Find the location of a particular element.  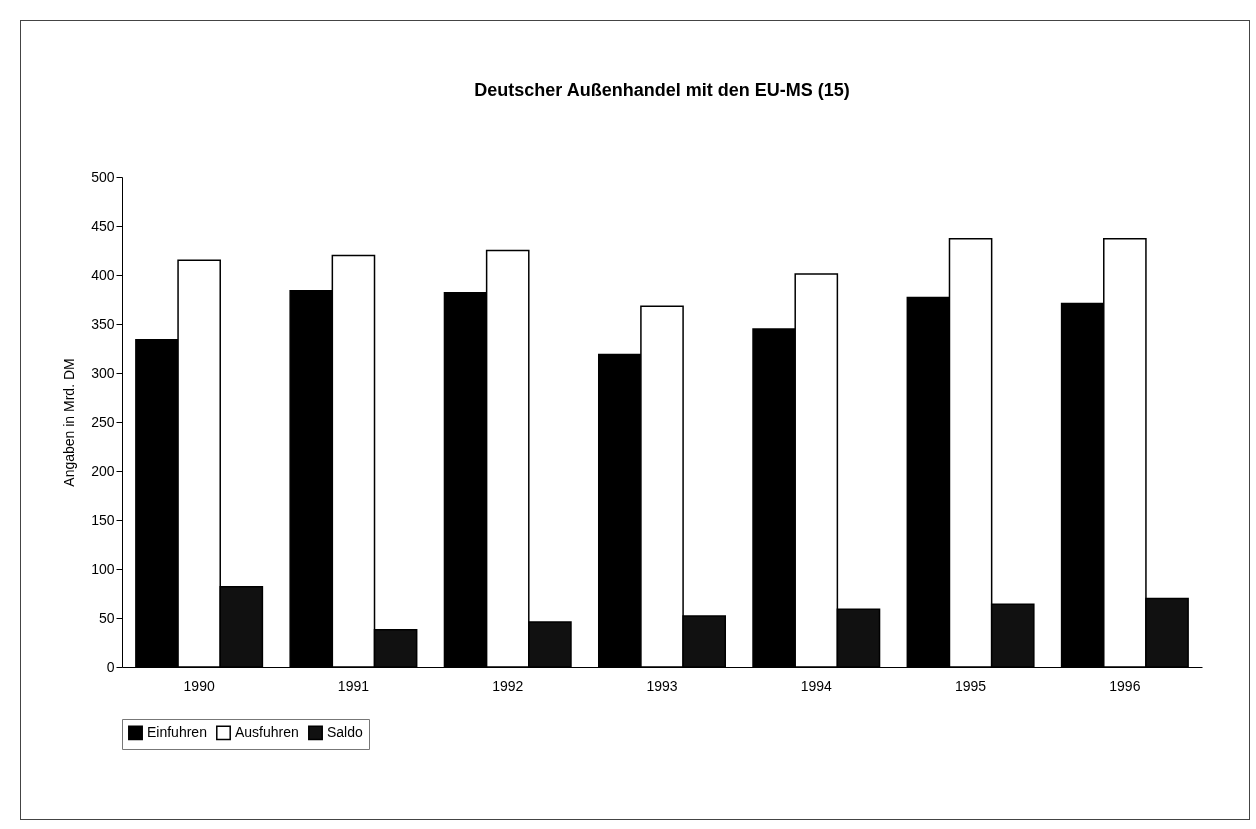

x-tick-label: 1992 is located at coordinates (508, 685).